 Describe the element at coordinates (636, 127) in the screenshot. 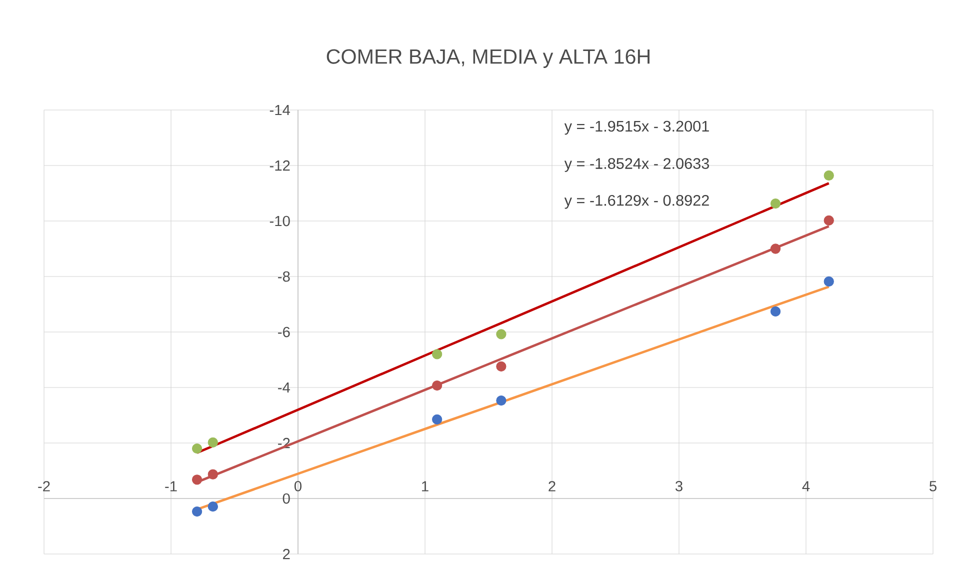

I see `annotation: y = -1.9515x - 3.2001` at that location.